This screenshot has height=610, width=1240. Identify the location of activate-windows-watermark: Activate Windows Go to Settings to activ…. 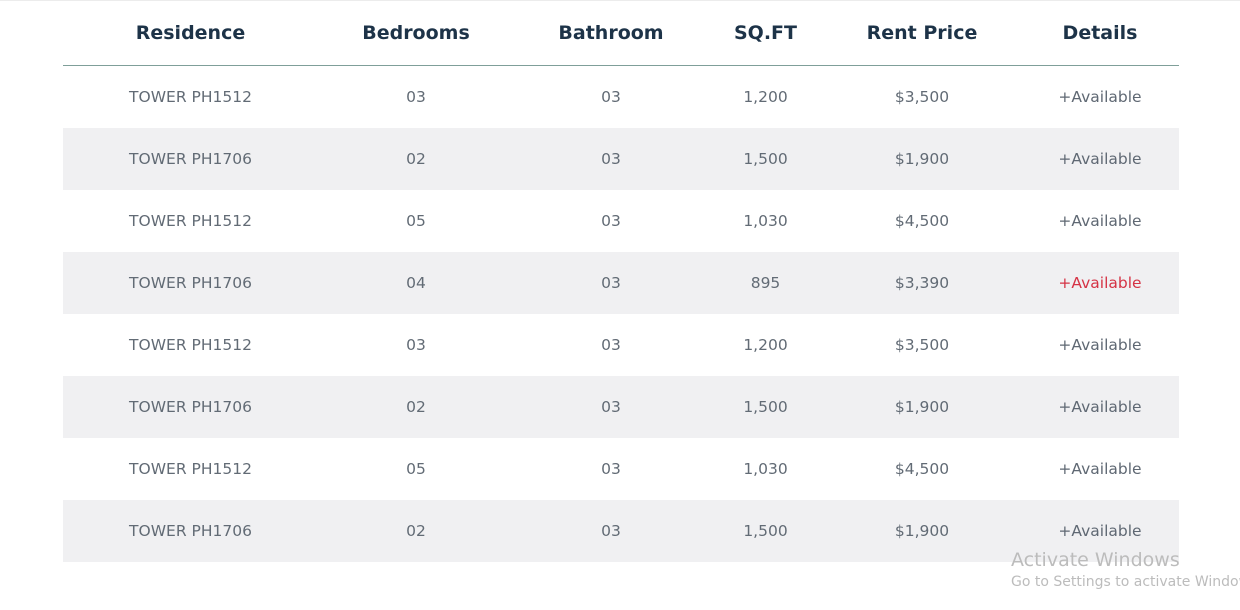
(1125, 570).